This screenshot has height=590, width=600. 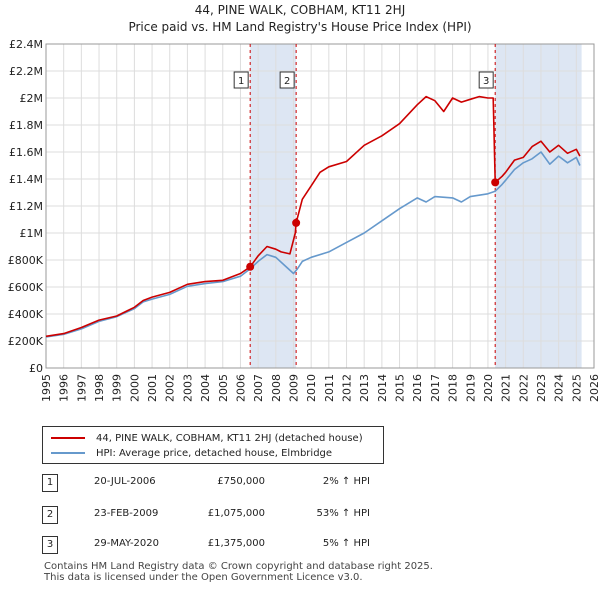 What do you see at coordinates (346, 543) in the screenshot?
I see `transaction-hpi: 5% ↑ HPI` at bounding box center [346, 543].